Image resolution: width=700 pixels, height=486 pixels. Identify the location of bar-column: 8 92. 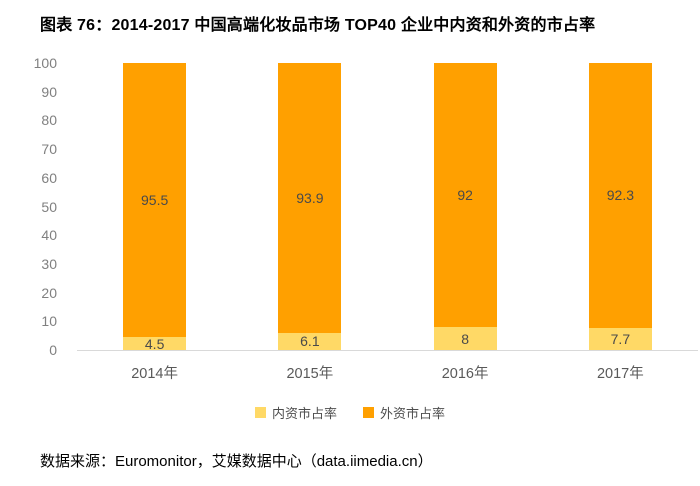
(465, 206).